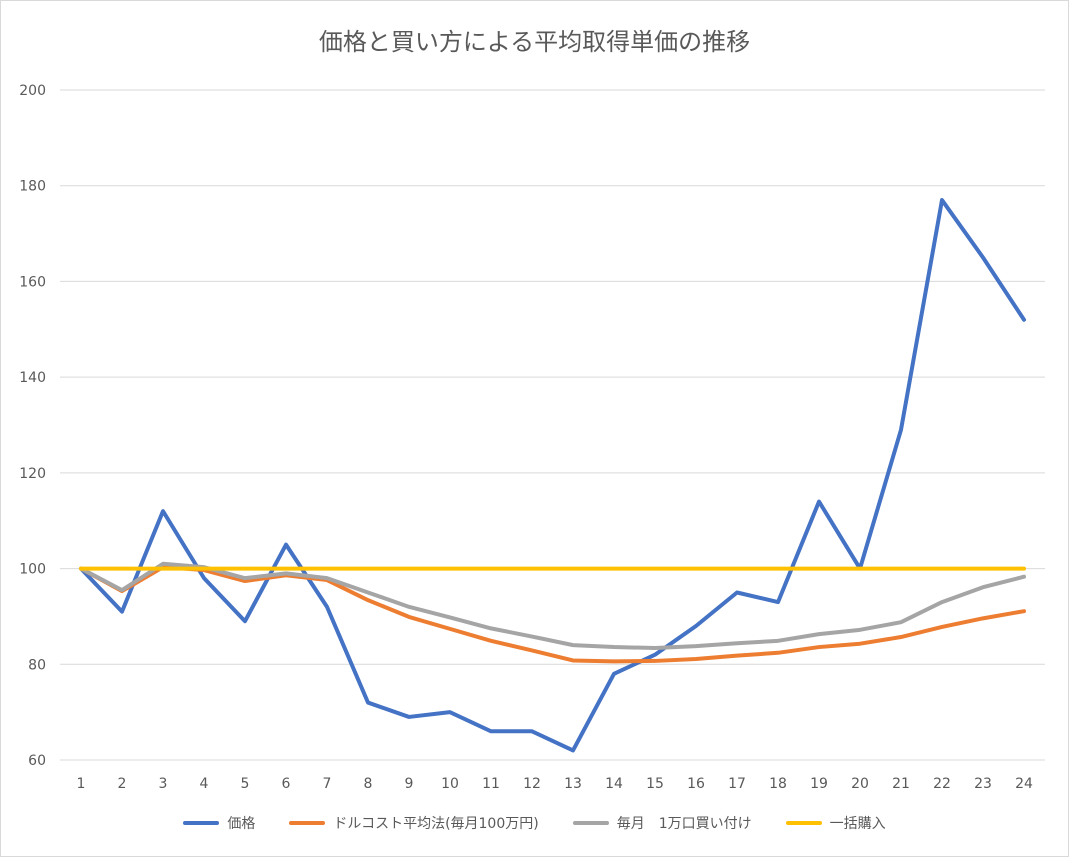  Describe the element at coordinates (534, 42) in the screenshot. I see `chart-title: 価格と買い方による平均取得単価の推移` at that location.